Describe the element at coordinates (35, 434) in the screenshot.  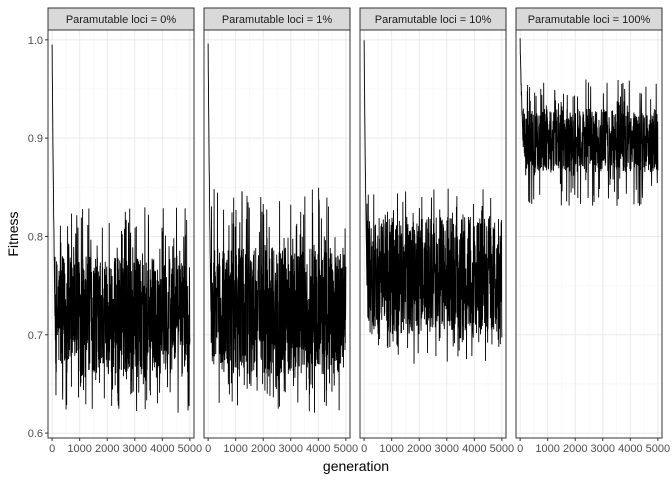
I see `y-tick-label: 0.6` at that location.